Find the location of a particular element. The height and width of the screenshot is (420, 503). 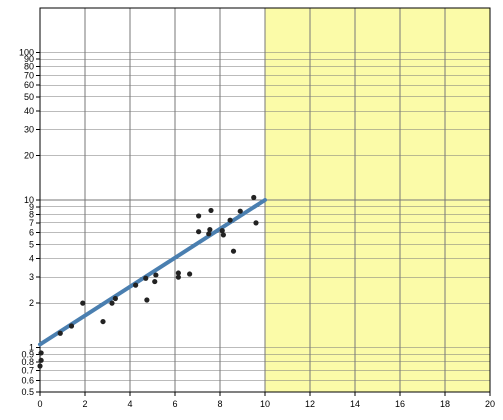

y-tick-label: 0.6 is located at coordinates (27, 380).